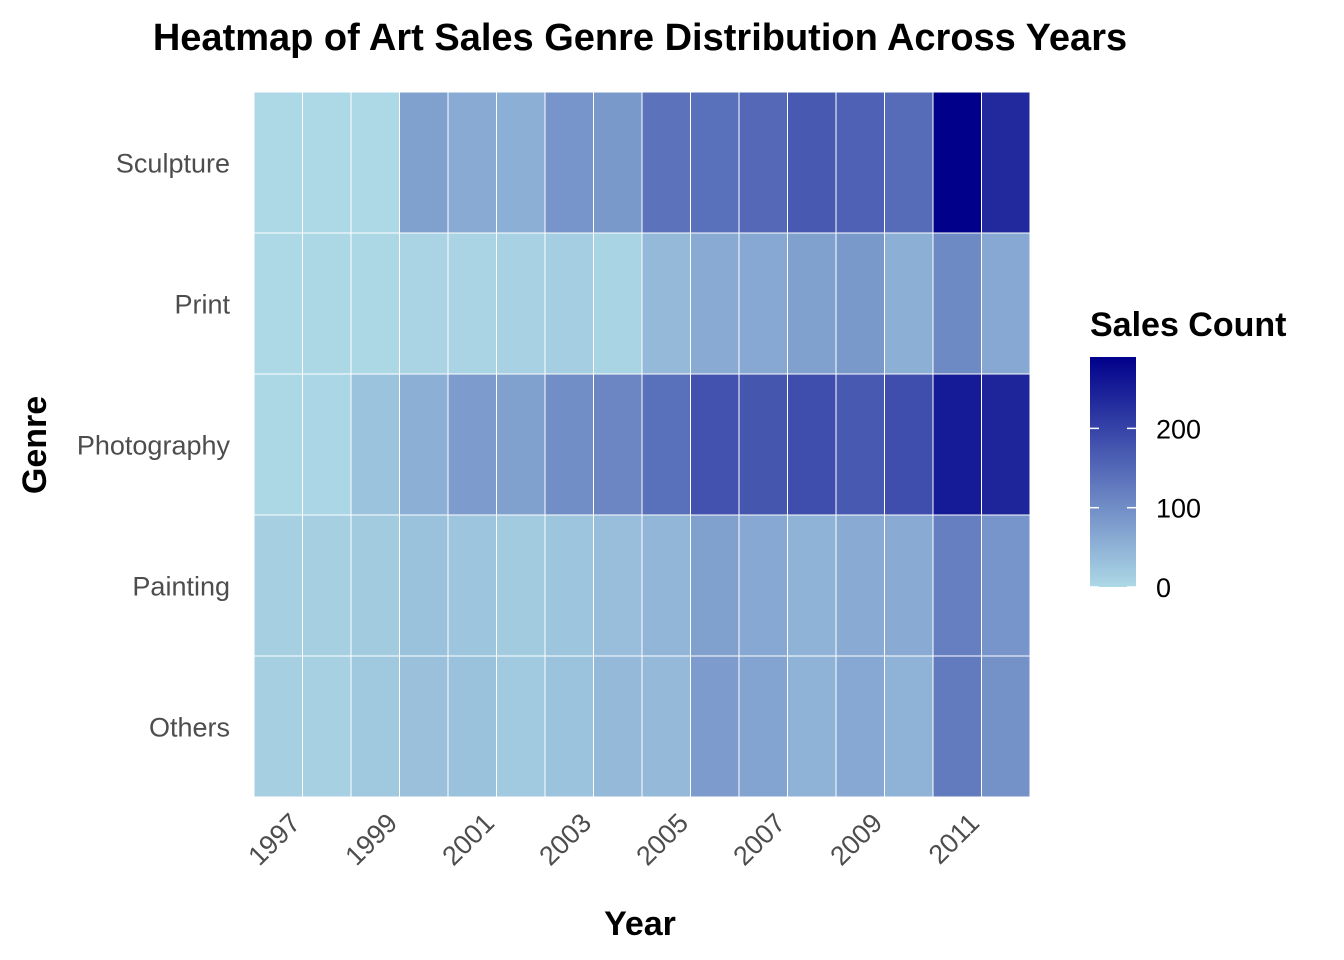 Image resolution: width=1344 pixels, height=960 pixels. Describe the element at coordinates (860, 162) in the screenshot. I see `heatmap-cell-sculpture-2009` at that location.